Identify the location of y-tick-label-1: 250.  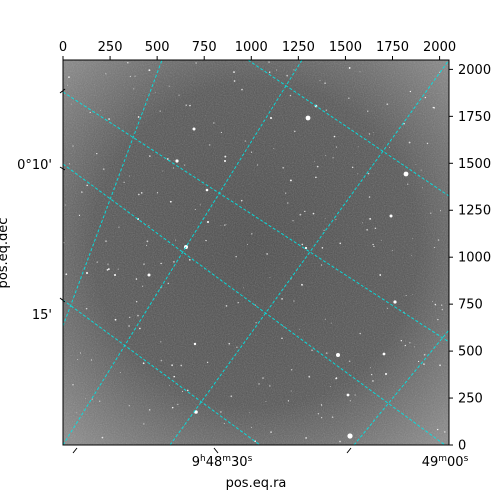
(470, 399).